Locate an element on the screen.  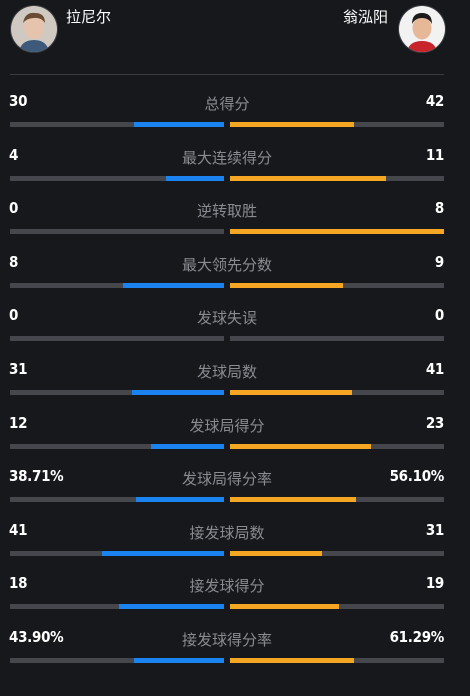
stat-row-return-points: 18 接发球得分 19 is located at coordinates (235, 589).